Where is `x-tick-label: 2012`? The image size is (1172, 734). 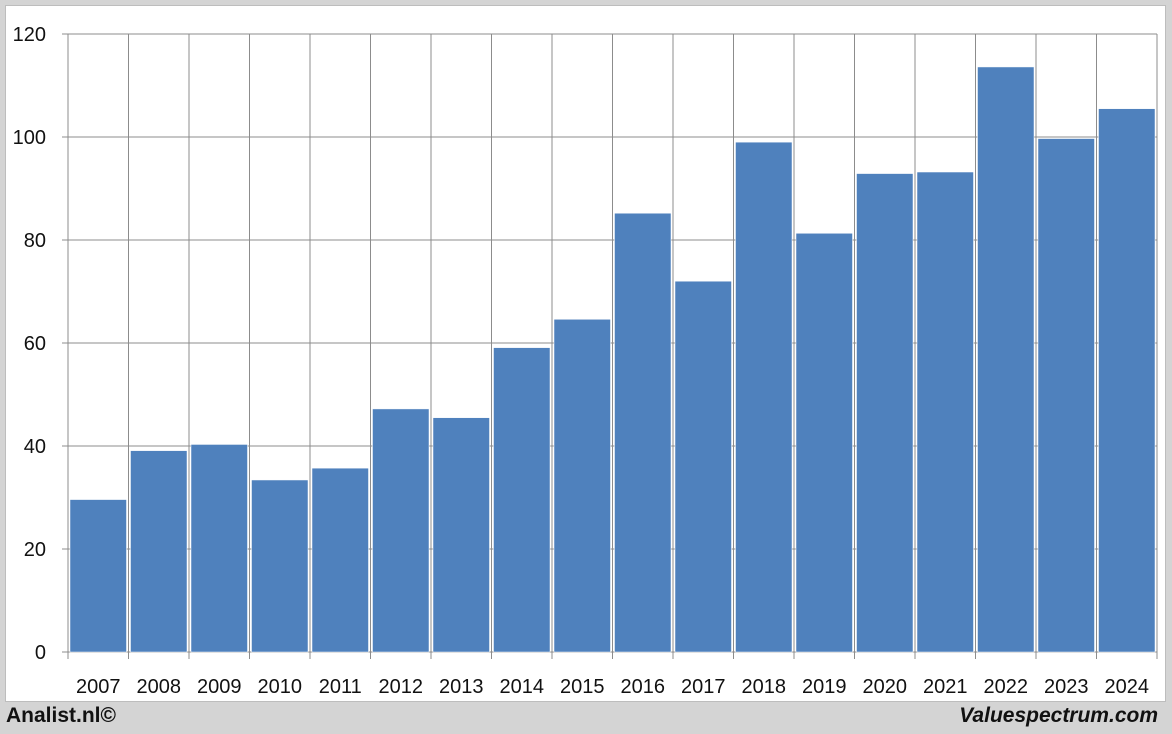
x-tick-label: 2012 is located at coordinates (401, 687).